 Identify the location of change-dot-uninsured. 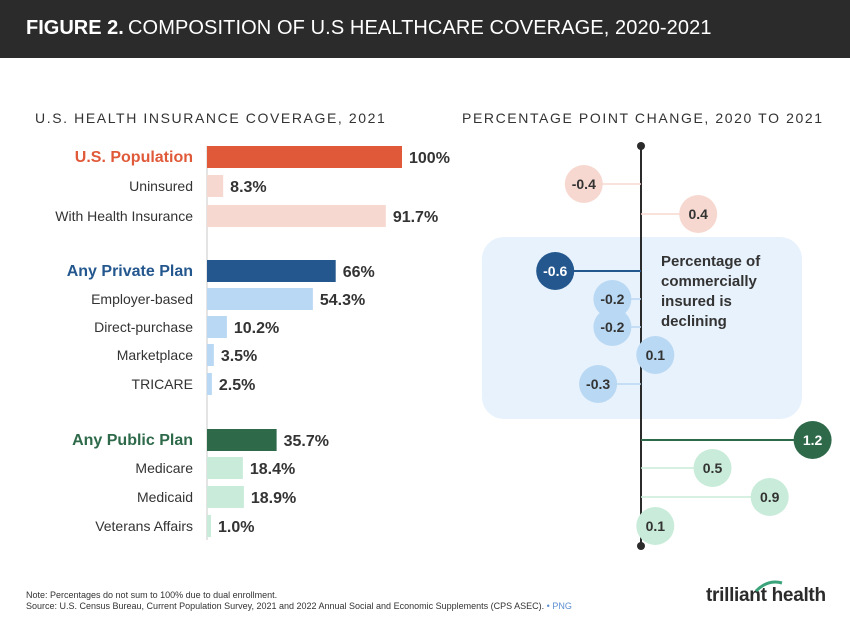
(583, 184).